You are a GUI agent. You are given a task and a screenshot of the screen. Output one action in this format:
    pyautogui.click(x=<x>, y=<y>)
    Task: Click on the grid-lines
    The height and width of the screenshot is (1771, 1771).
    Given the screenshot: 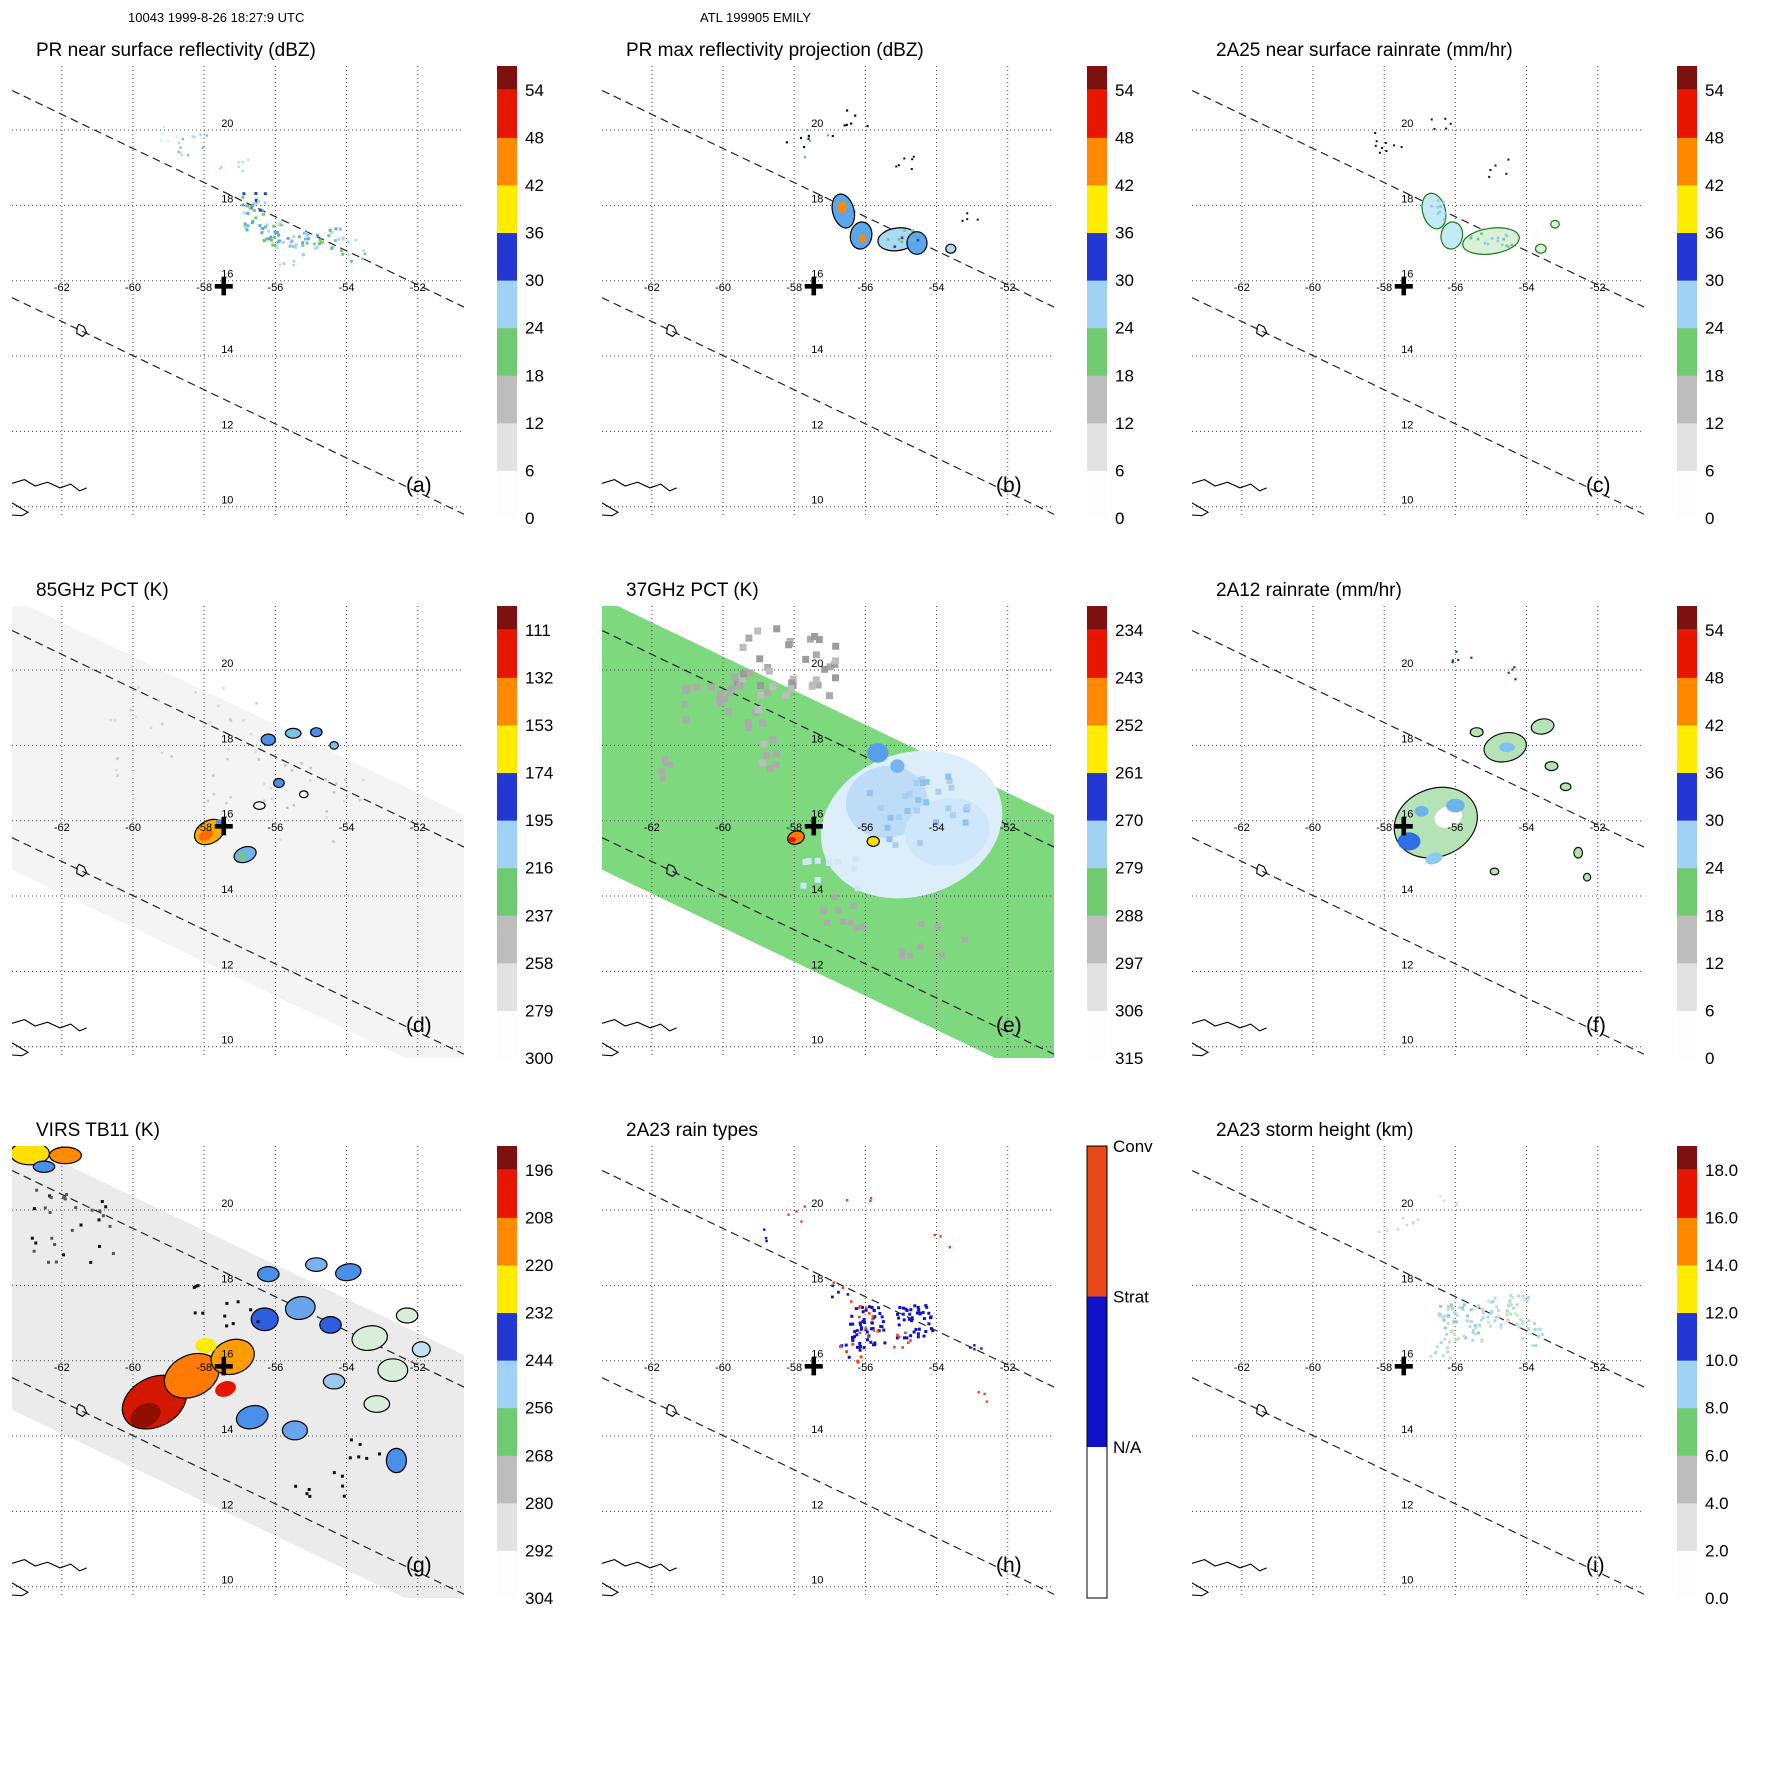 What is the action you would take?
    pyautogui.click(x=238, y=292)
    